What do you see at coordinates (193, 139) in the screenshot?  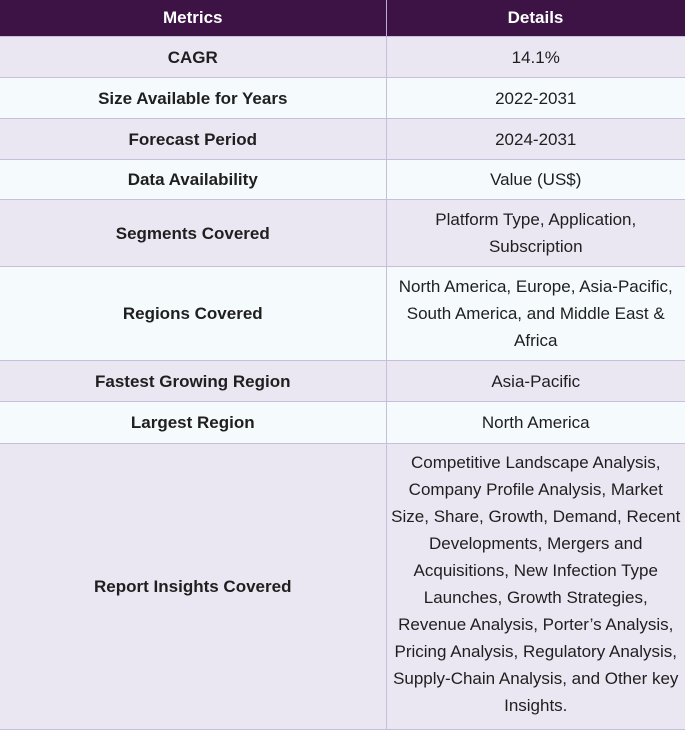 I see `metric-cell: Forecast Period` at bounding box center [193, 139].